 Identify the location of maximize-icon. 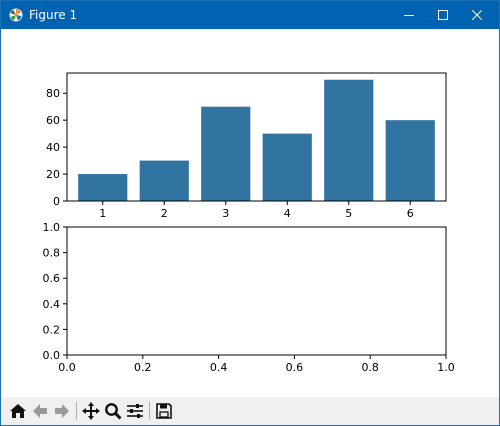
(443, 15).